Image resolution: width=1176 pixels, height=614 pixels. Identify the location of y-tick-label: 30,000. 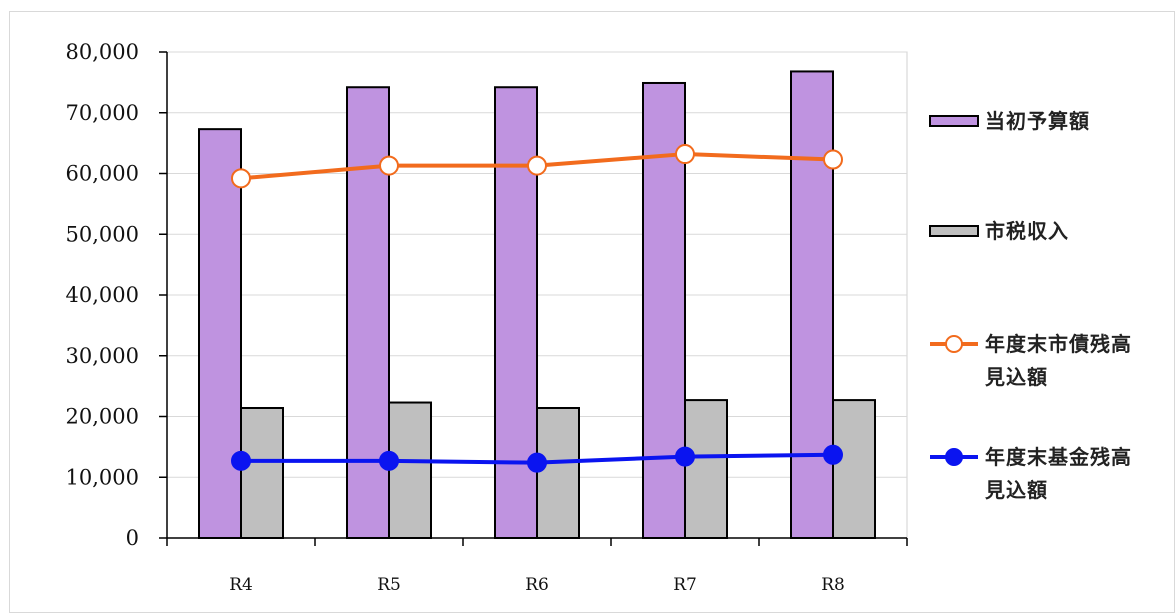
(102, 356).